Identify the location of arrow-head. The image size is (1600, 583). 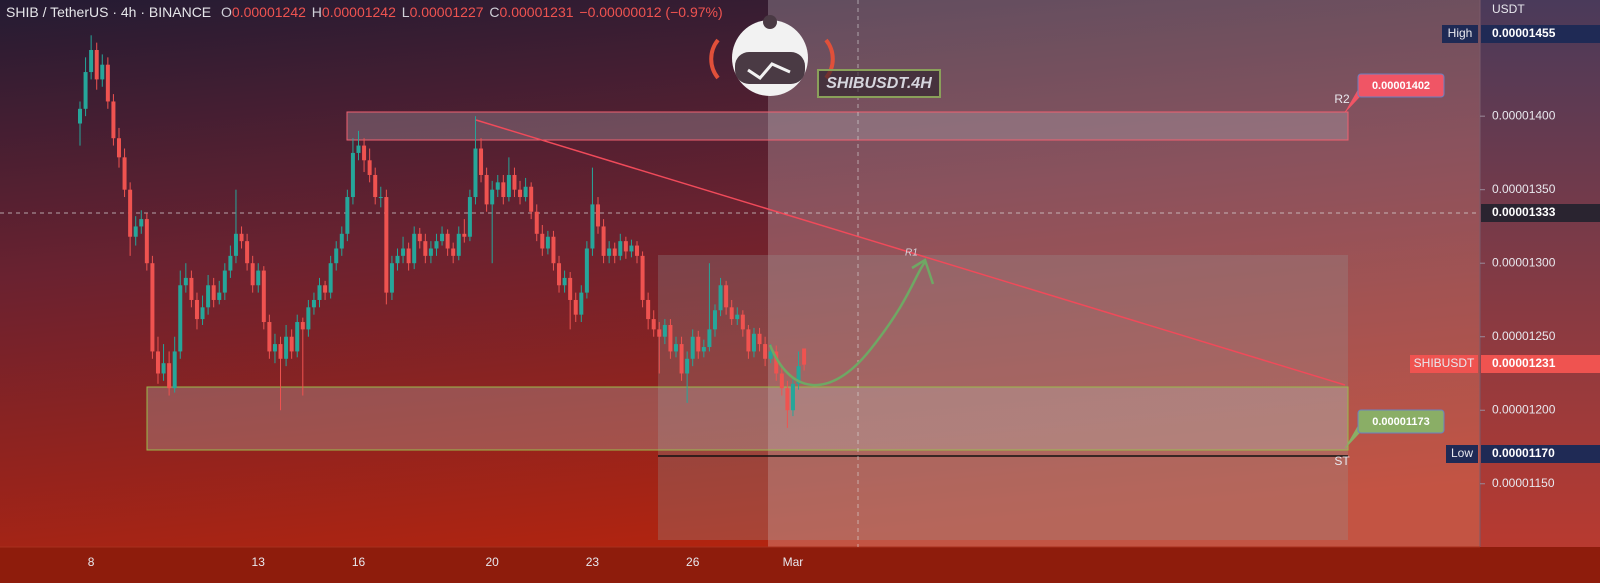
(923, 271).